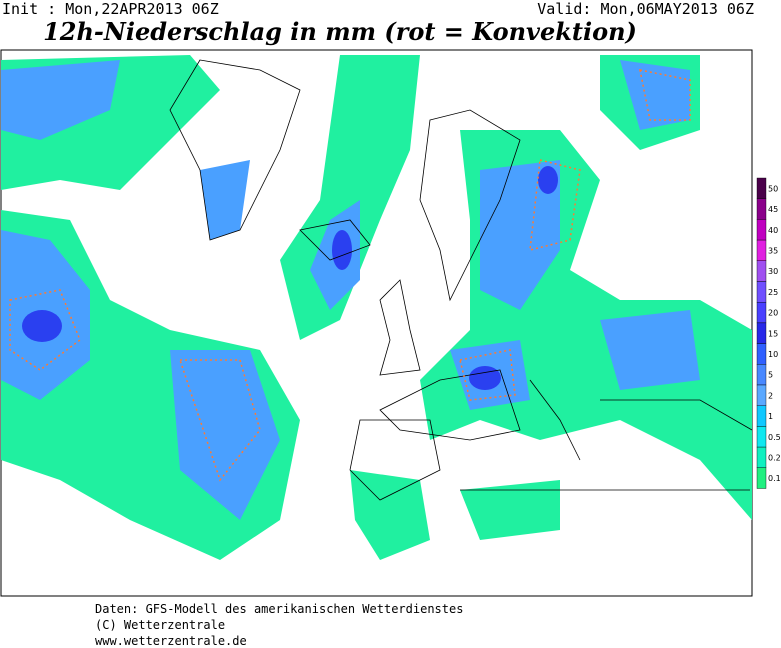  I want to click on footer-copyright: (C) Wetterzentrale, so click(160, 625).